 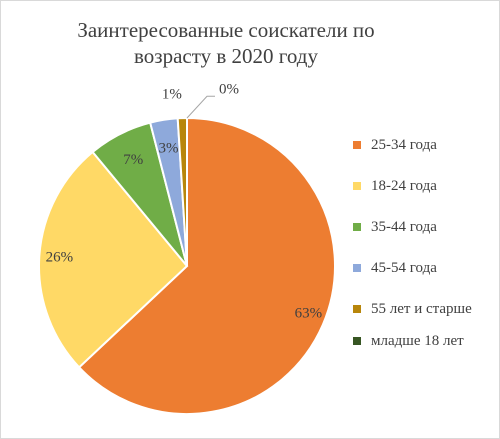 I want to click on legend-item-35-44: 35-44 года, so click(x=423, y=227).